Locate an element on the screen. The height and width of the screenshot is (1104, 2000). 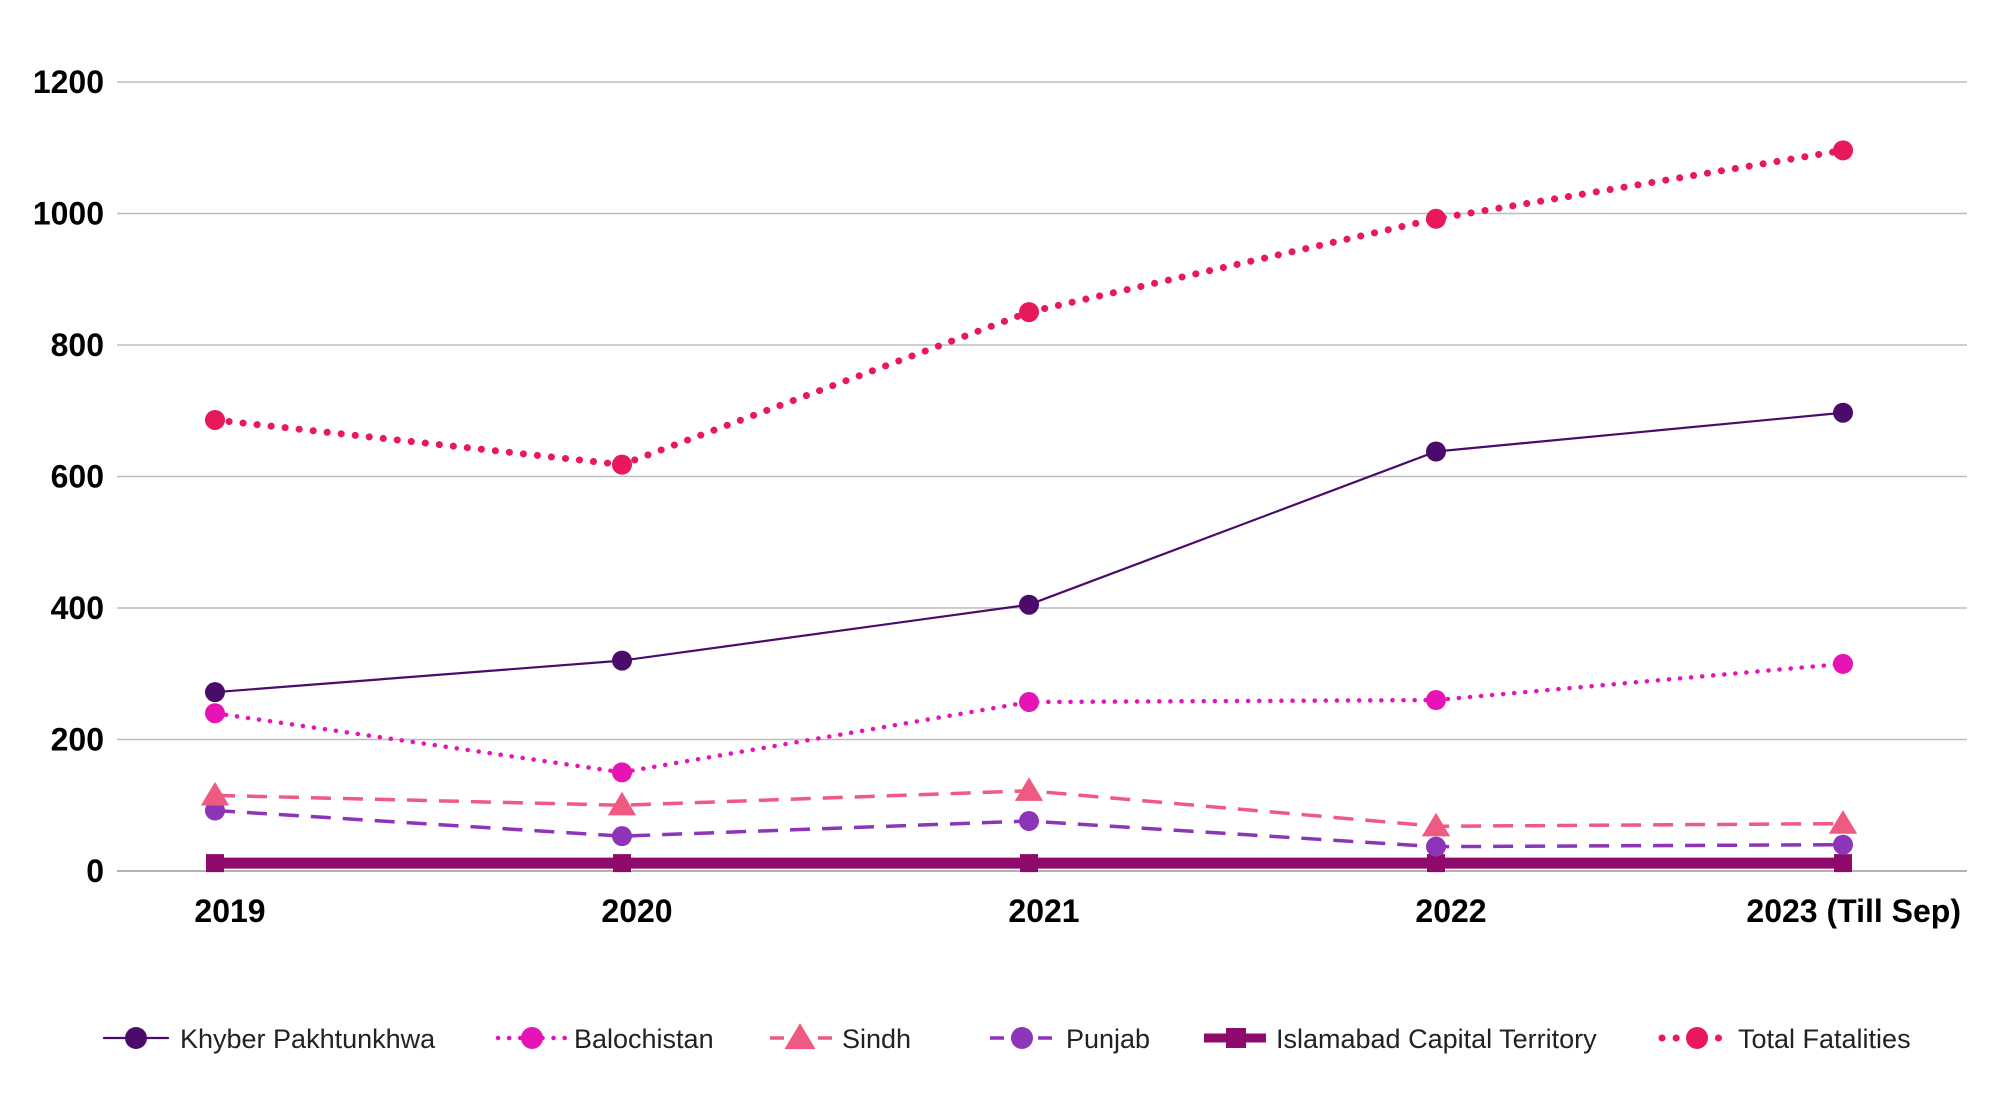
legend-label: Punjab is located at coordinates (1108, 1039).